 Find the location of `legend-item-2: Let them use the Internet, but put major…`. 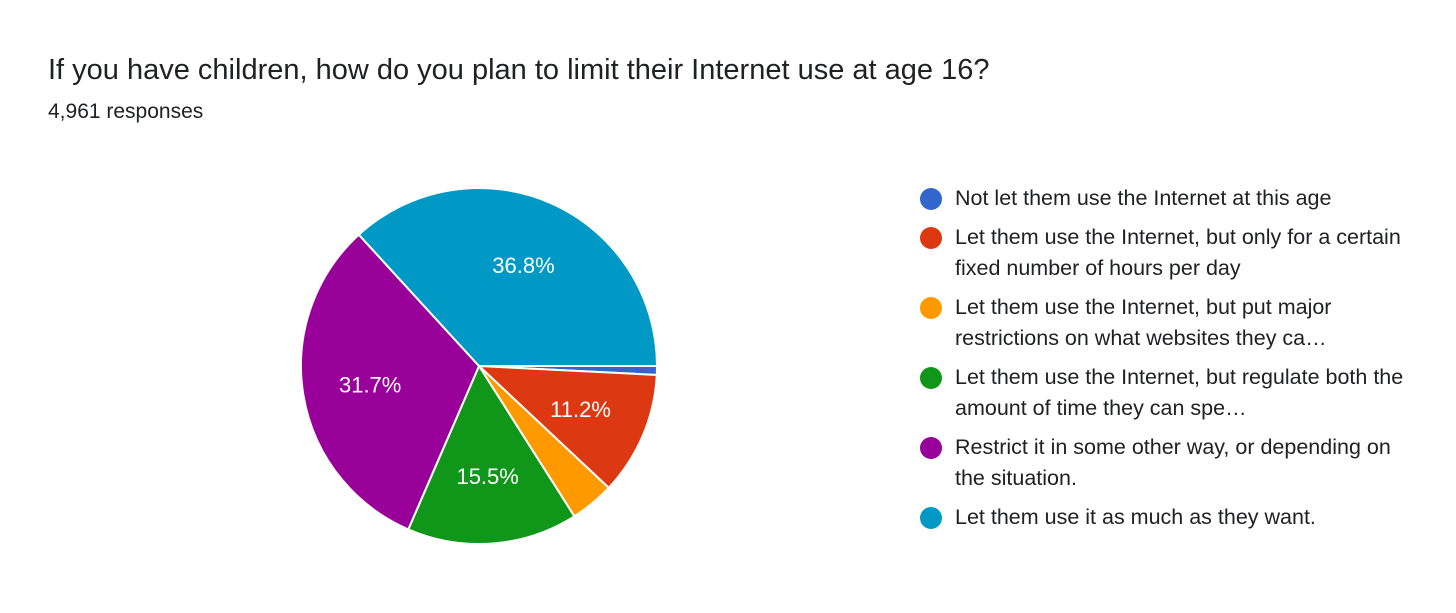

legend-item-2: Let them use the Internet, but put major… is located at coordinates (1170, 323).